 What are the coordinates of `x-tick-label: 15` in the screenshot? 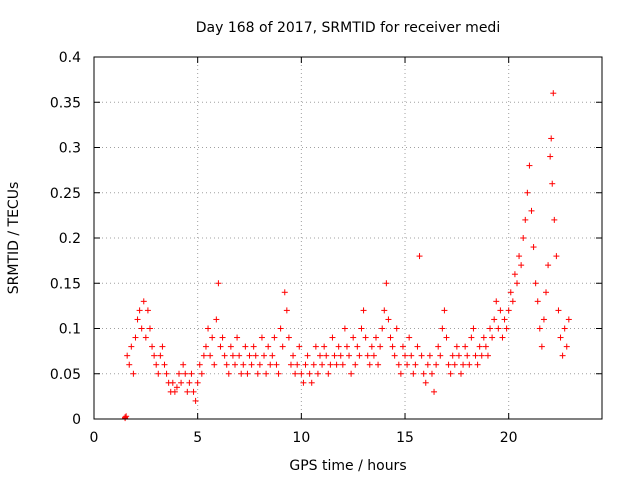 It's located at (405, 438).